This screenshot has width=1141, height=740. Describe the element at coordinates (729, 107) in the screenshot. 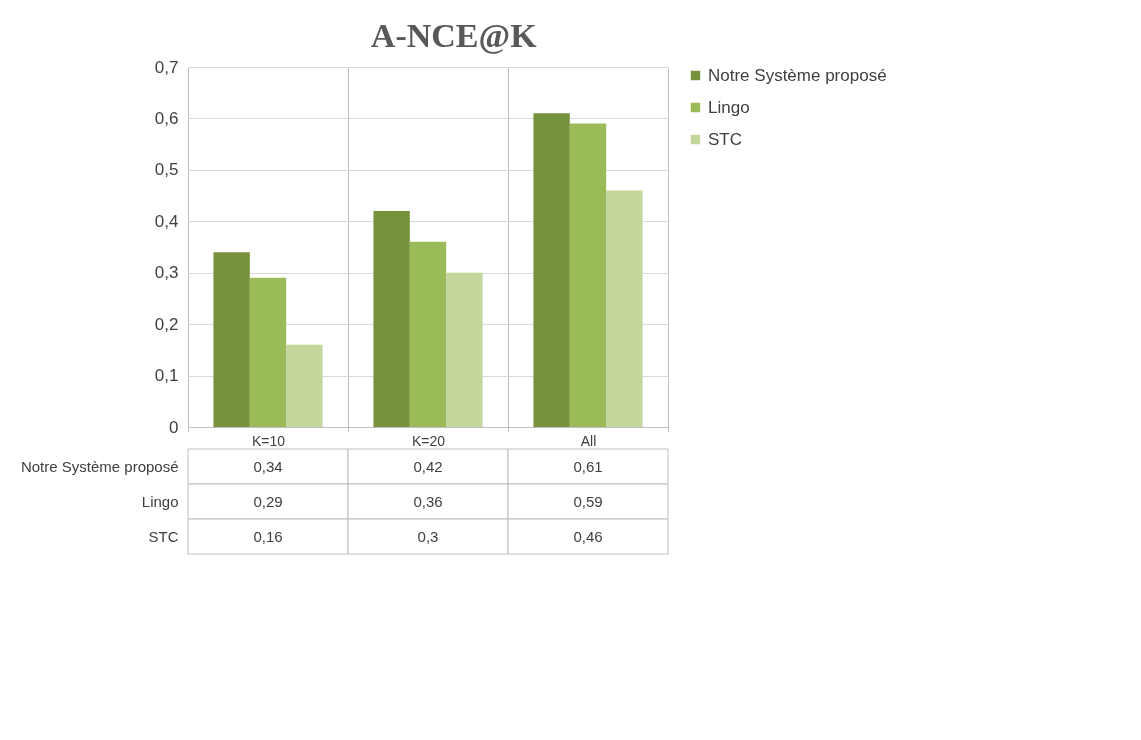

I see `legend-label: Lingo` at that location.